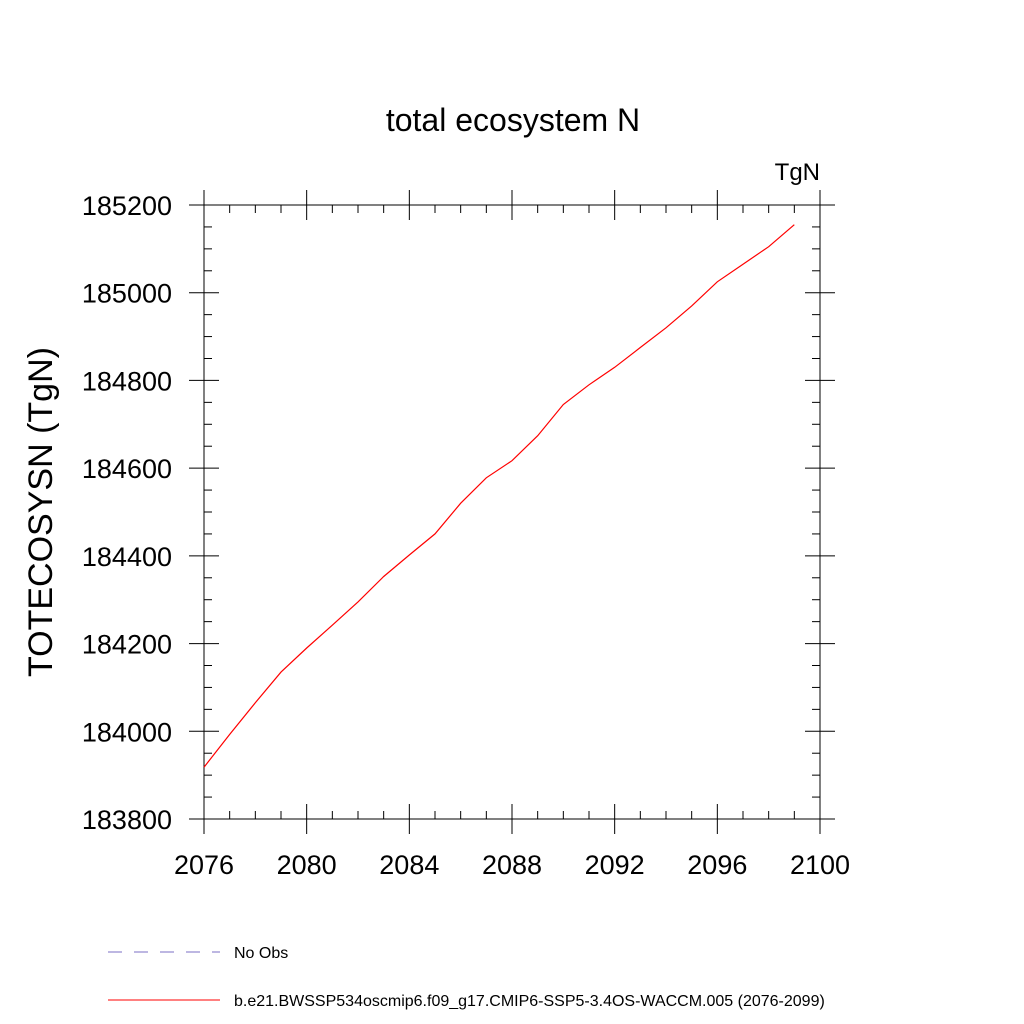 The width and height of the screenshot is (1024, 1024). I want to click on y-tick-label: 184200, so click(127, 645).